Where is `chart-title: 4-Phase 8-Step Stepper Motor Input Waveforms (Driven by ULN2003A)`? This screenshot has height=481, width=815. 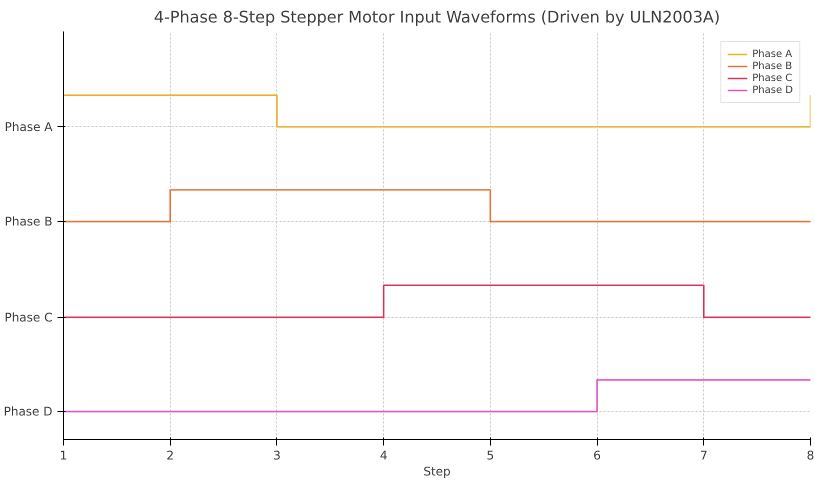
chart-title: 4-Phase 8-Step Stepper Motor Input Waveforms (Driven by ULN2003A) is located at coordinates (437, 17).